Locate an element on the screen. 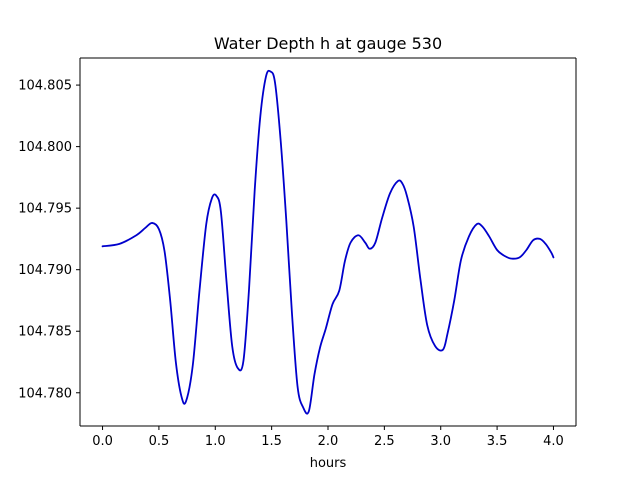 This screenshot has height=480, width=640. chart-title: Water Depth h at gauge 530 is located at coordinates (328, 43).